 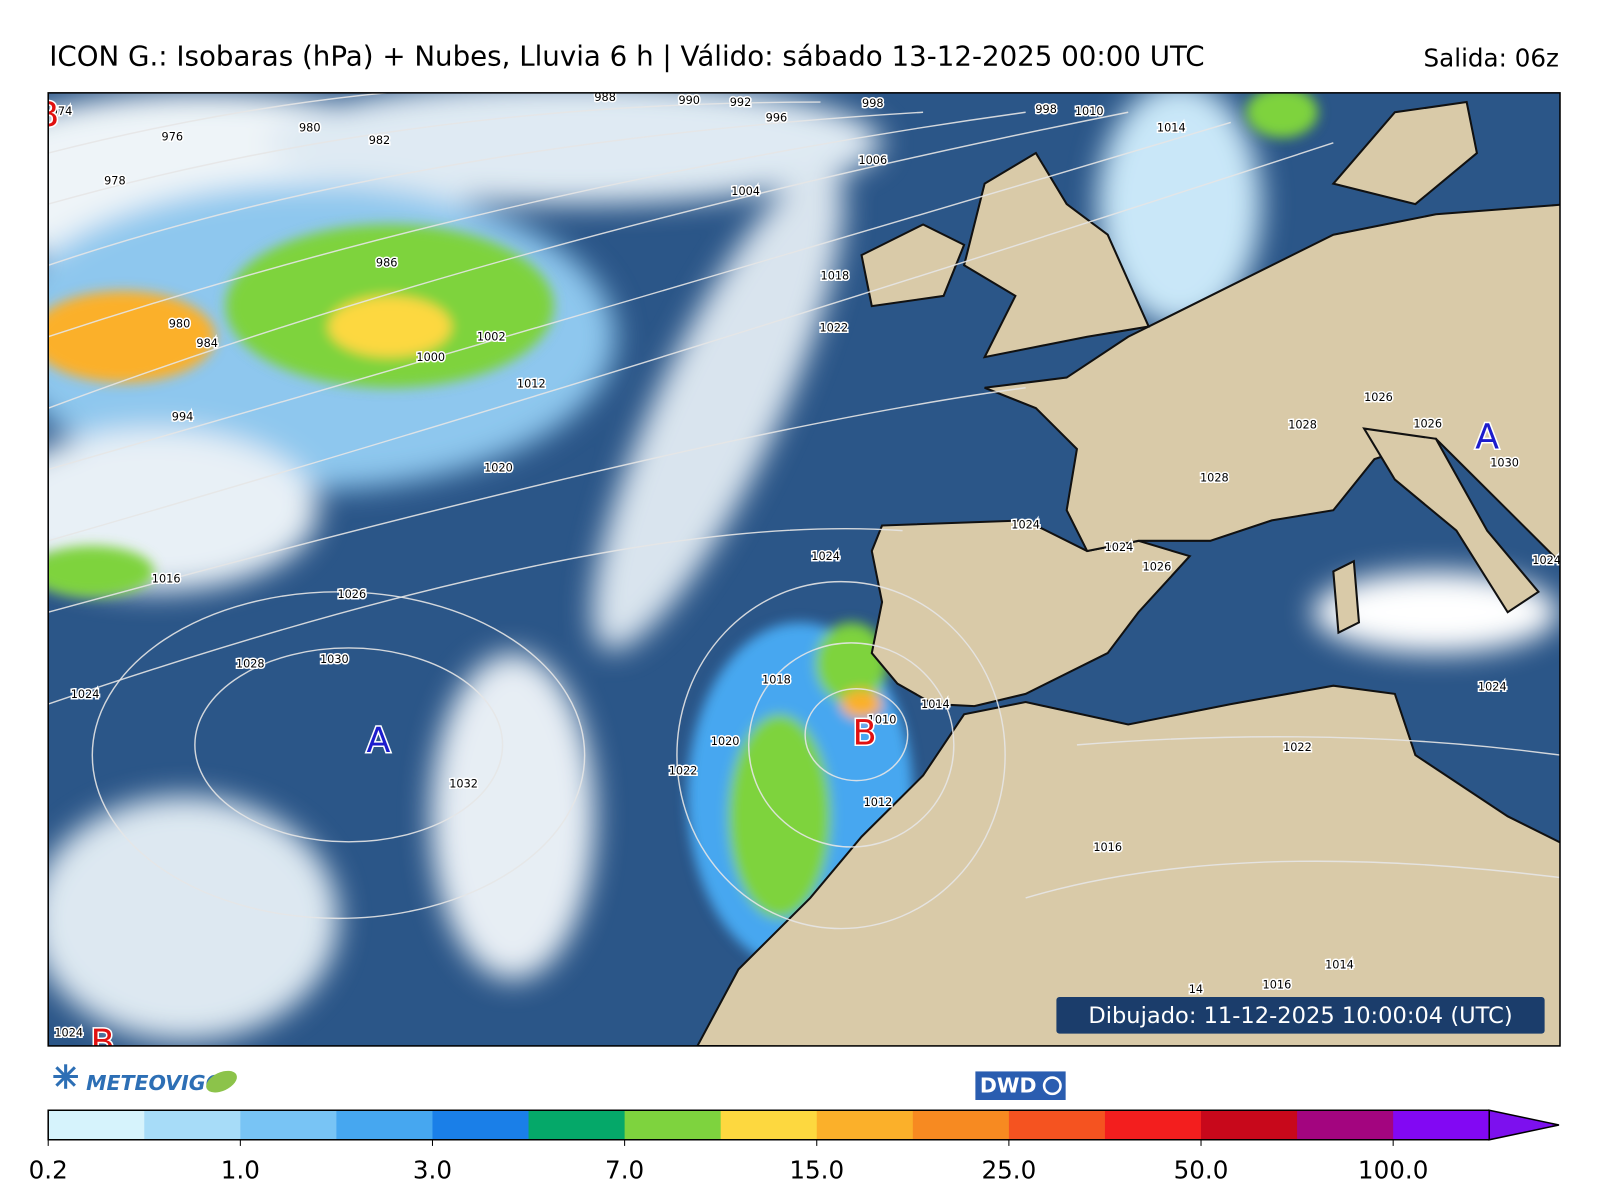 What do you see at coordinates (794, 1146) in the screenshot?
I see `colorbar: 0.2 1.0 3.0 7.0 15.0 25.0 50.0 100.0` at bounding box center [794, 1146].